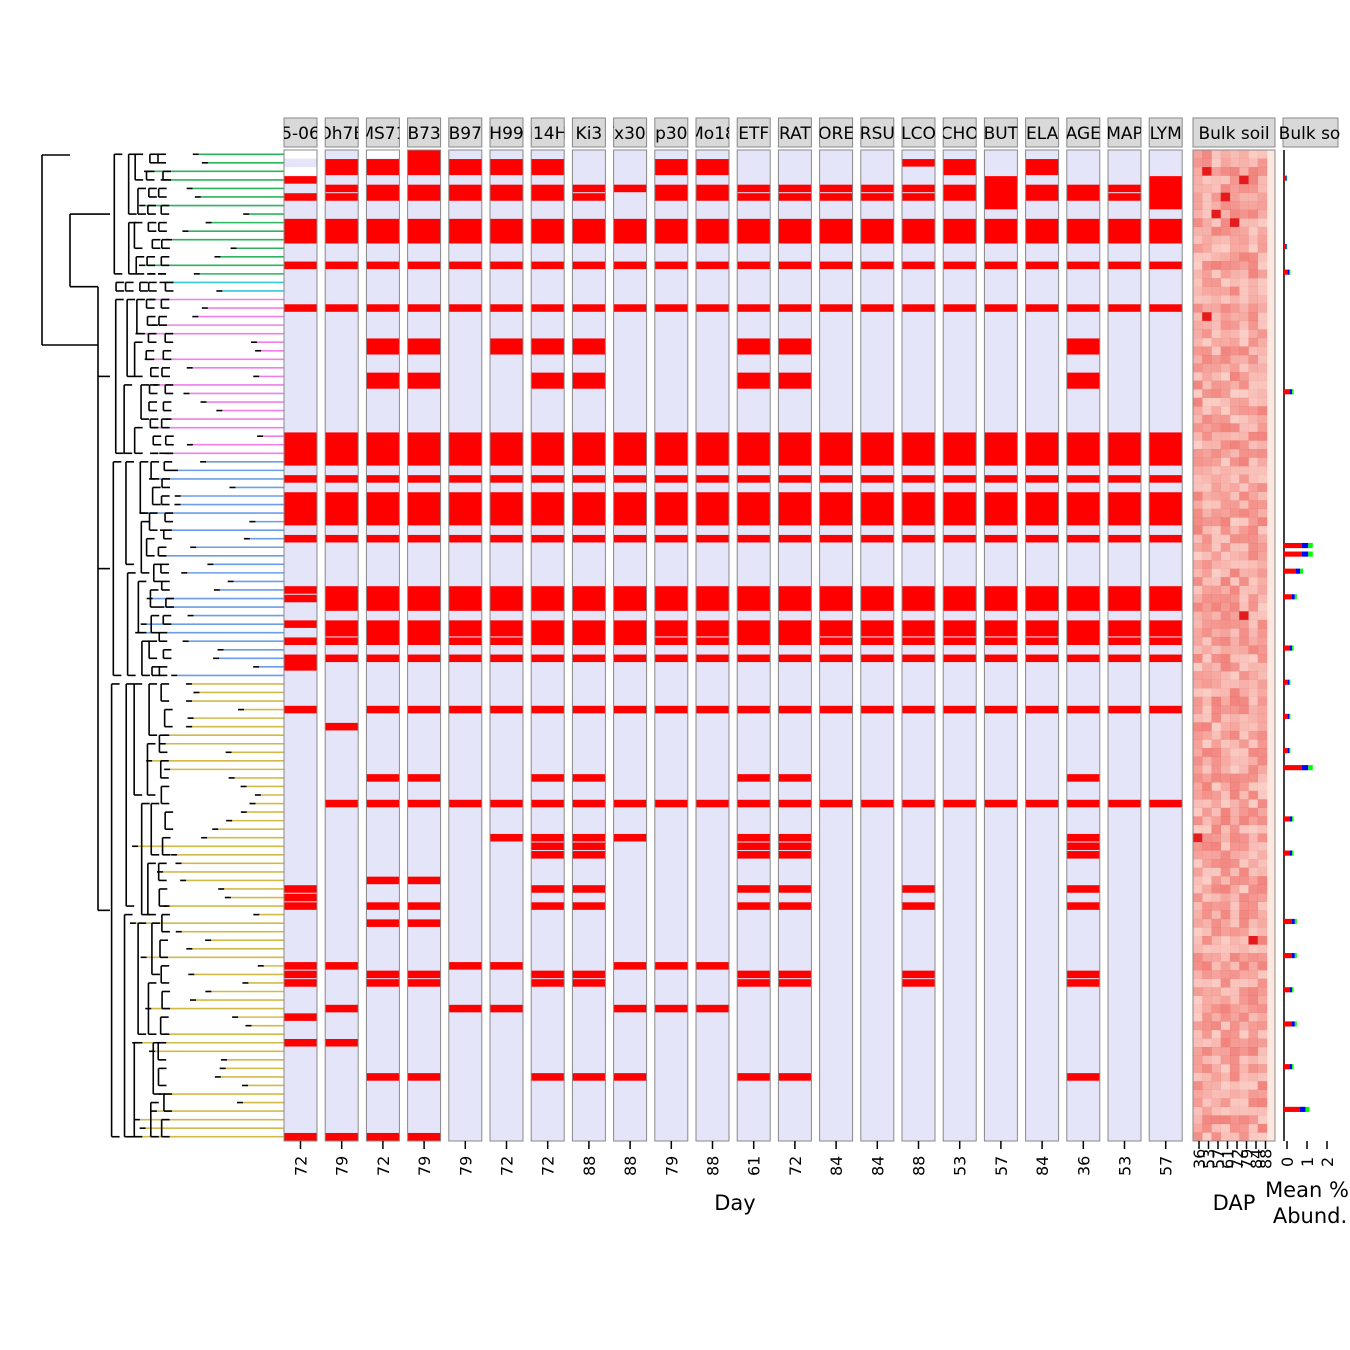 The height and width of the screenshot is (1350, 1350). I want to click on strip-header, so click(1165, 132).